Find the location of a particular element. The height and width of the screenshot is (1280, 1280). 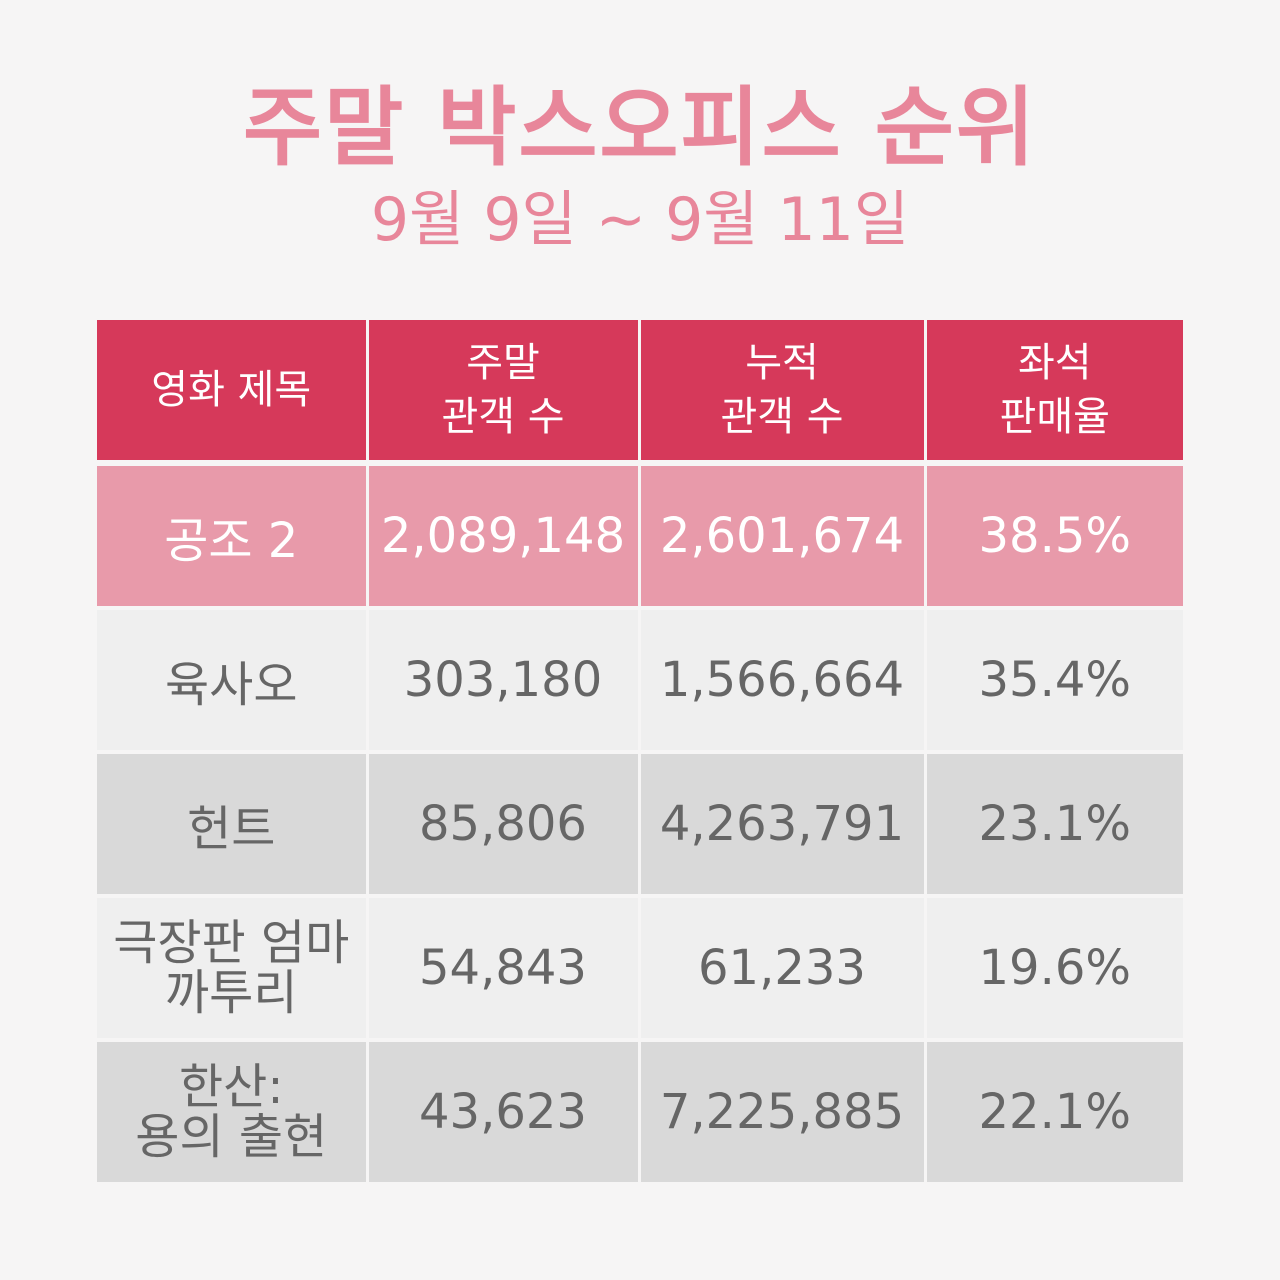

movie-title-line2: 용의 출현 is located at coordinates (231, 1137).